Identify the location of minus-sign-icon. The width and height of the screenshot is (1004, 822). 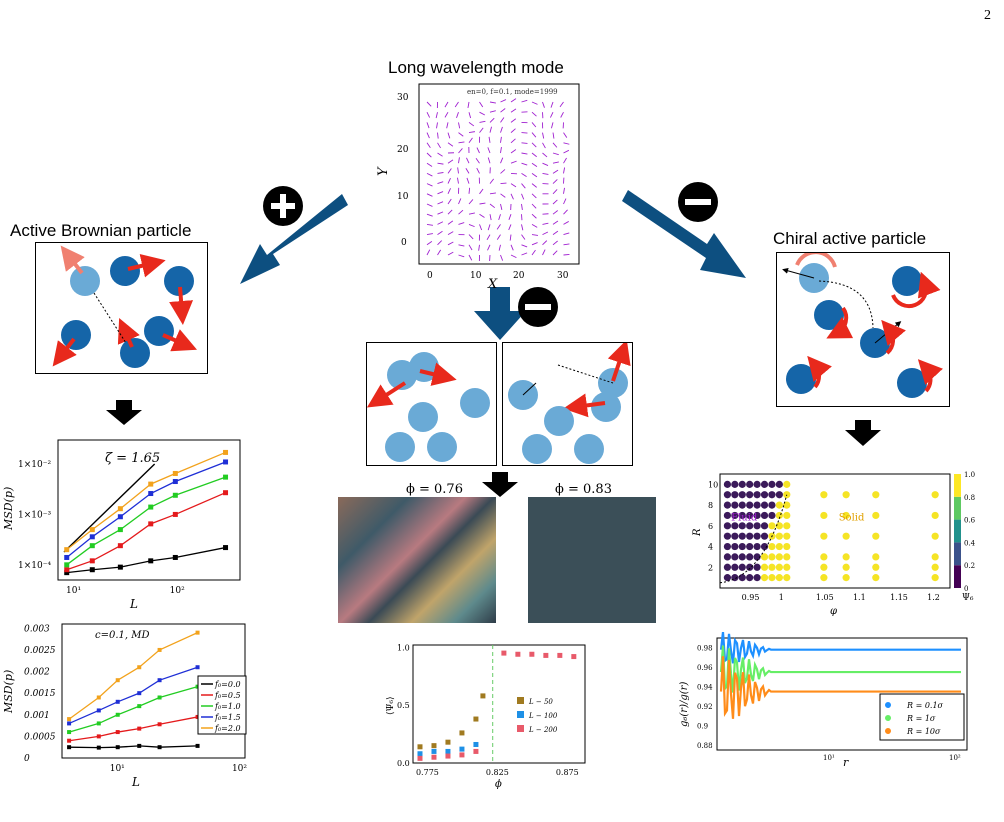
(698, 202).